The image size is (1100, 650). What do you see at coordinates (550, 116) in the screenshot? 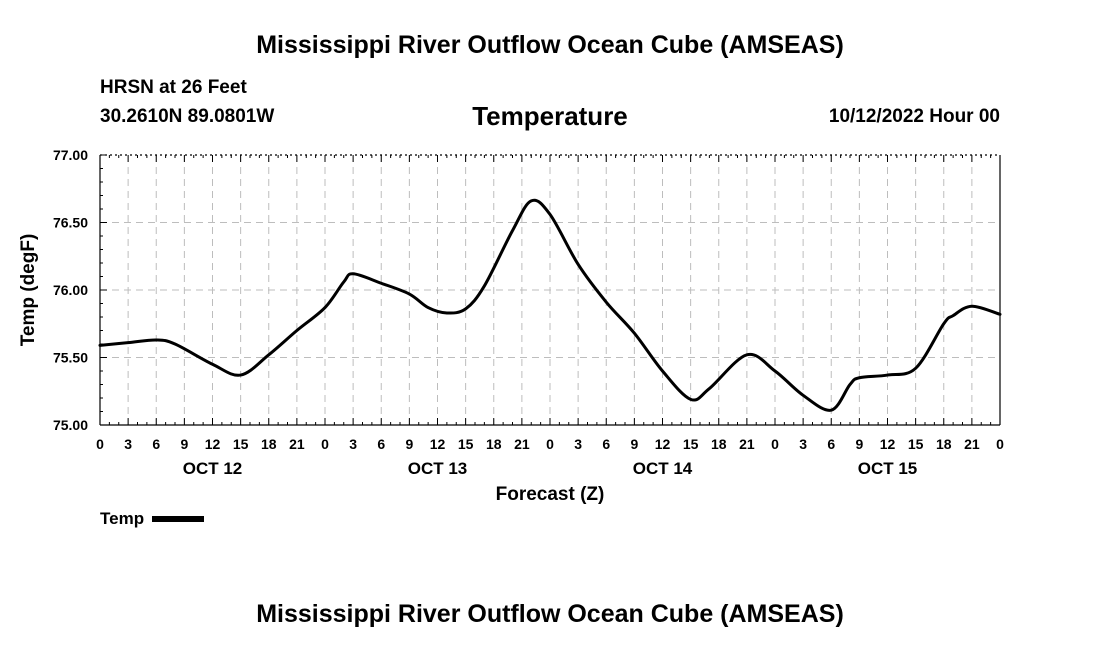
I see `variable-title: Temperature` at bounding box center [550, 116].